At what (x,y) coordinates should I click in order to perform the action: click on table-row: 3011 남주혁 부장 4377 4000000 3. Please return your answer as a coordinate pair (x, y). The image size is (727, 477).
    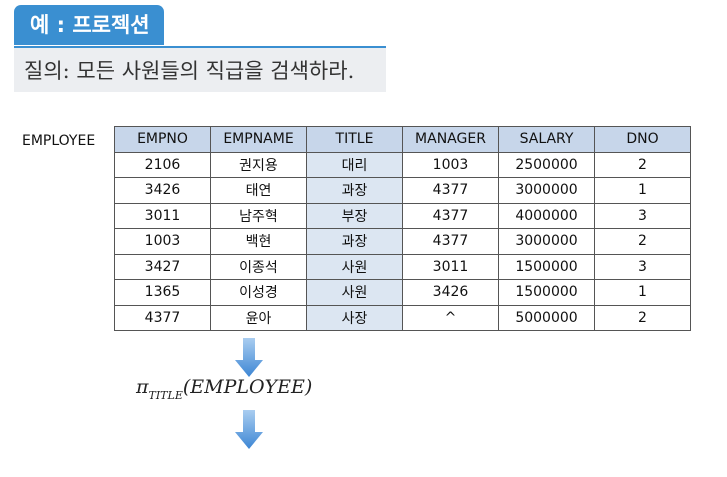
    Looking at the image, I should click on (402, 215).